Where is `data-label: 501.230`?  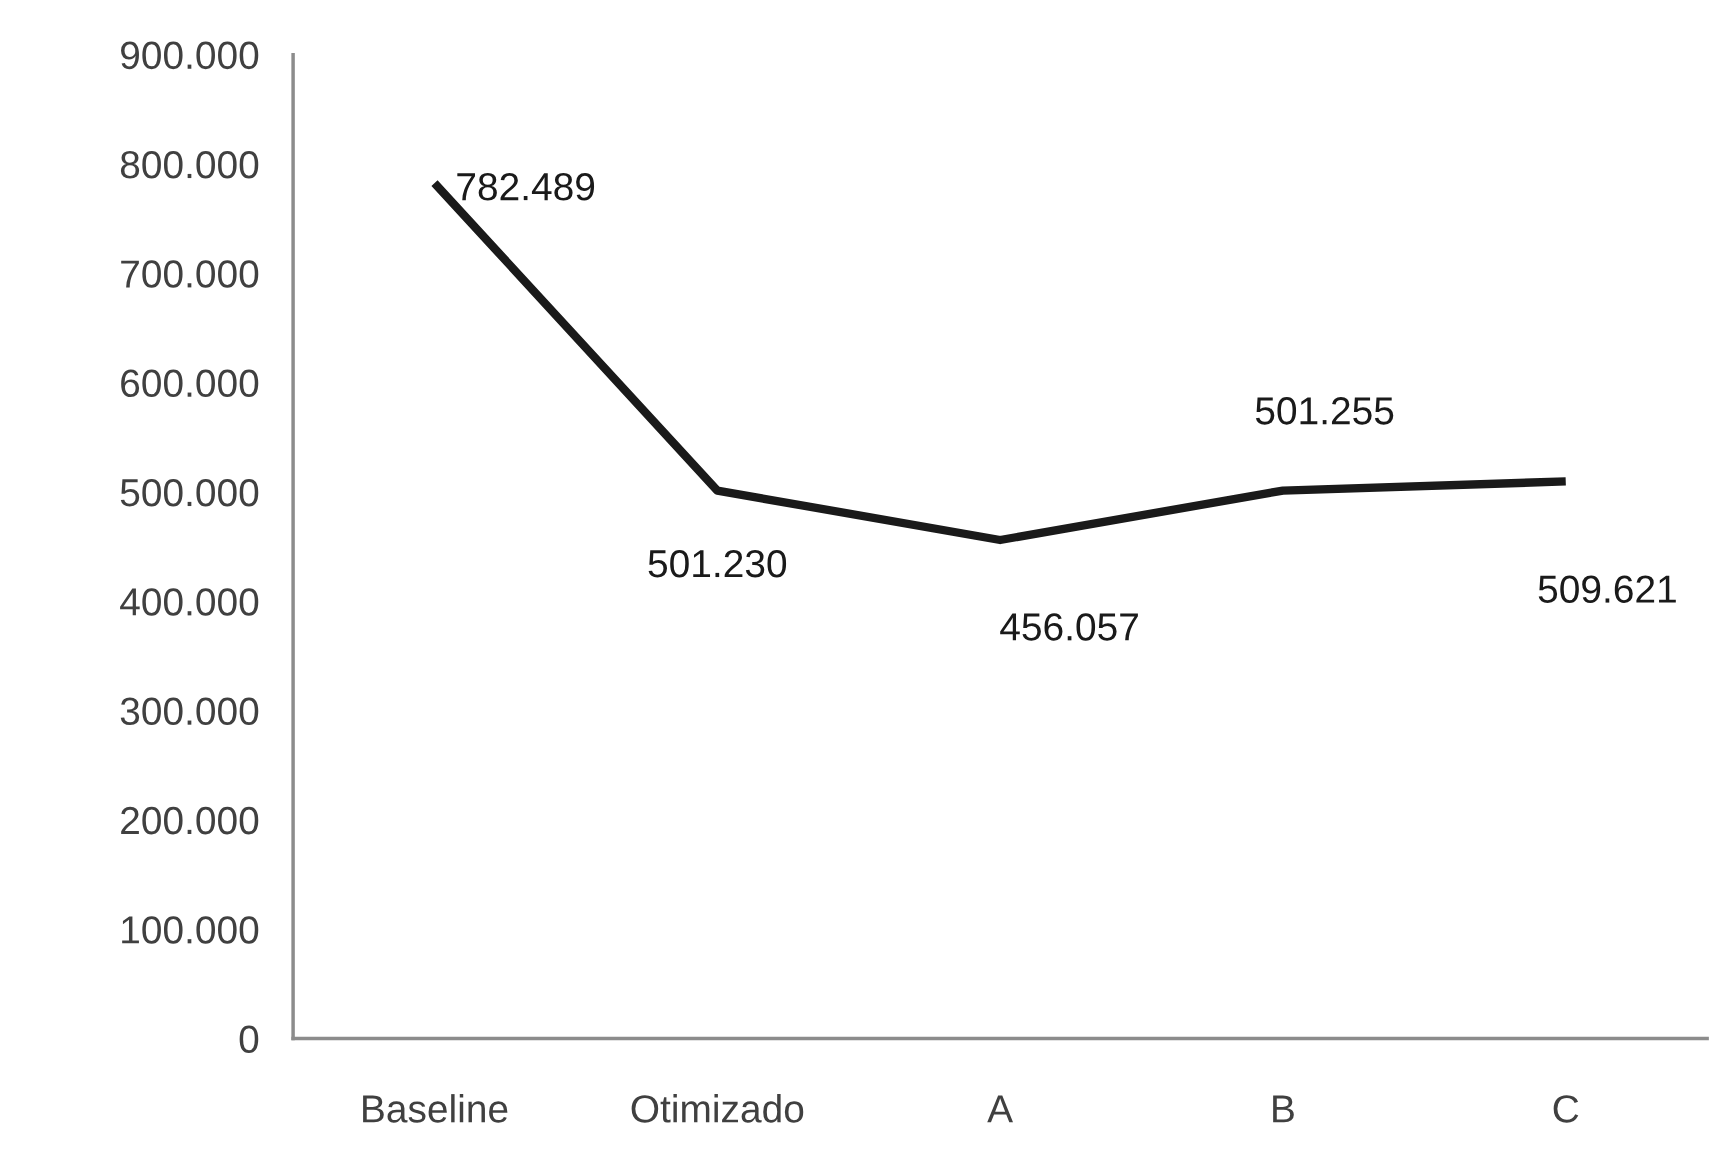 data-label: 501.230 is located at coordinates (717, 563).